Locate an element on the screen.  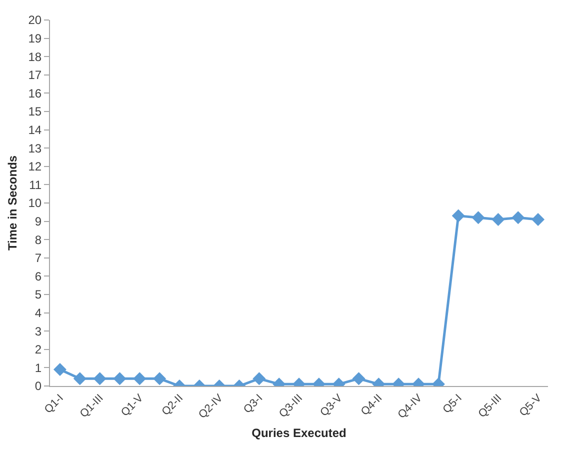
y-axis-title: Time in Seconds is located at coordinates (13, 203).